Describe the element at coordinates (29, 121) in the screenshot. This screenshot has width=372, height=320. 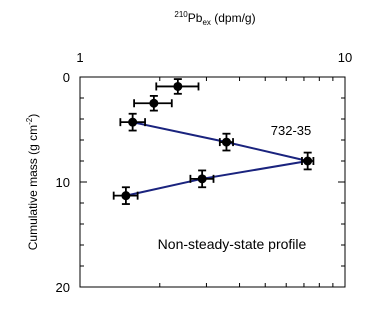
I see `y-axis-title-superscript: -2` at that location.